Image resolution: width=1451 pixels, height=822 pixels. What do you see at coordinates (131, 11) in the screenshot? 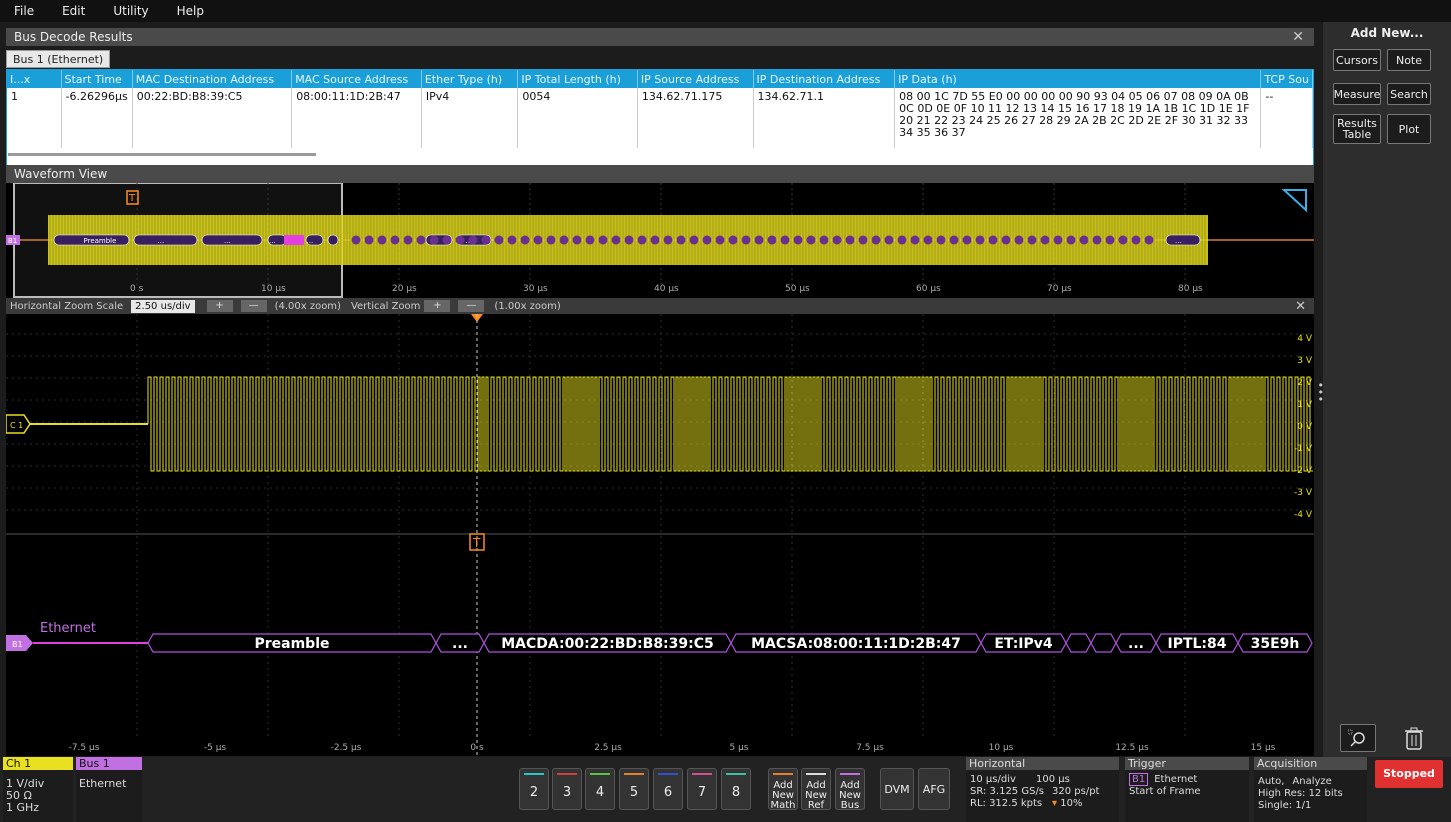
I see `menu-utility: Utility` at bounding box center [131, 11].